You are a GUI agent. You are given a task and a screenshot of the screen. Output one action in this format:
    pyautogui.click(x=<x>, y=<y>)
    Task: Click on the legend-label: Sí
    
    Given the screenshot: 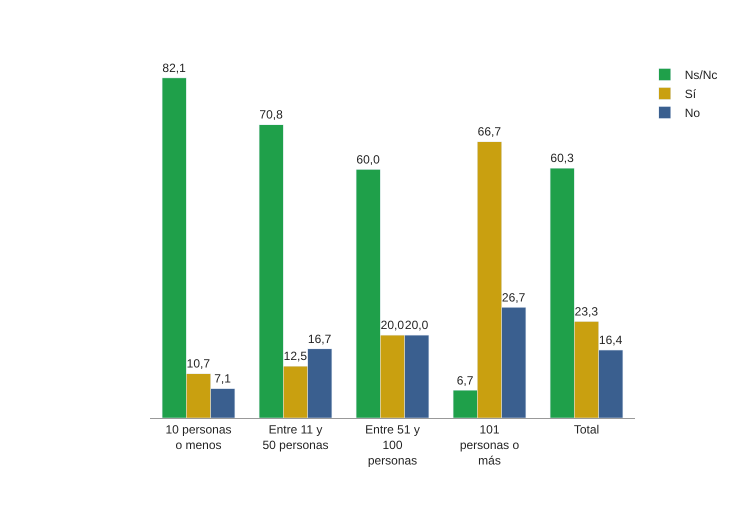 What is the action you would take?
    pyautogui.click(x=690, y=94)
    